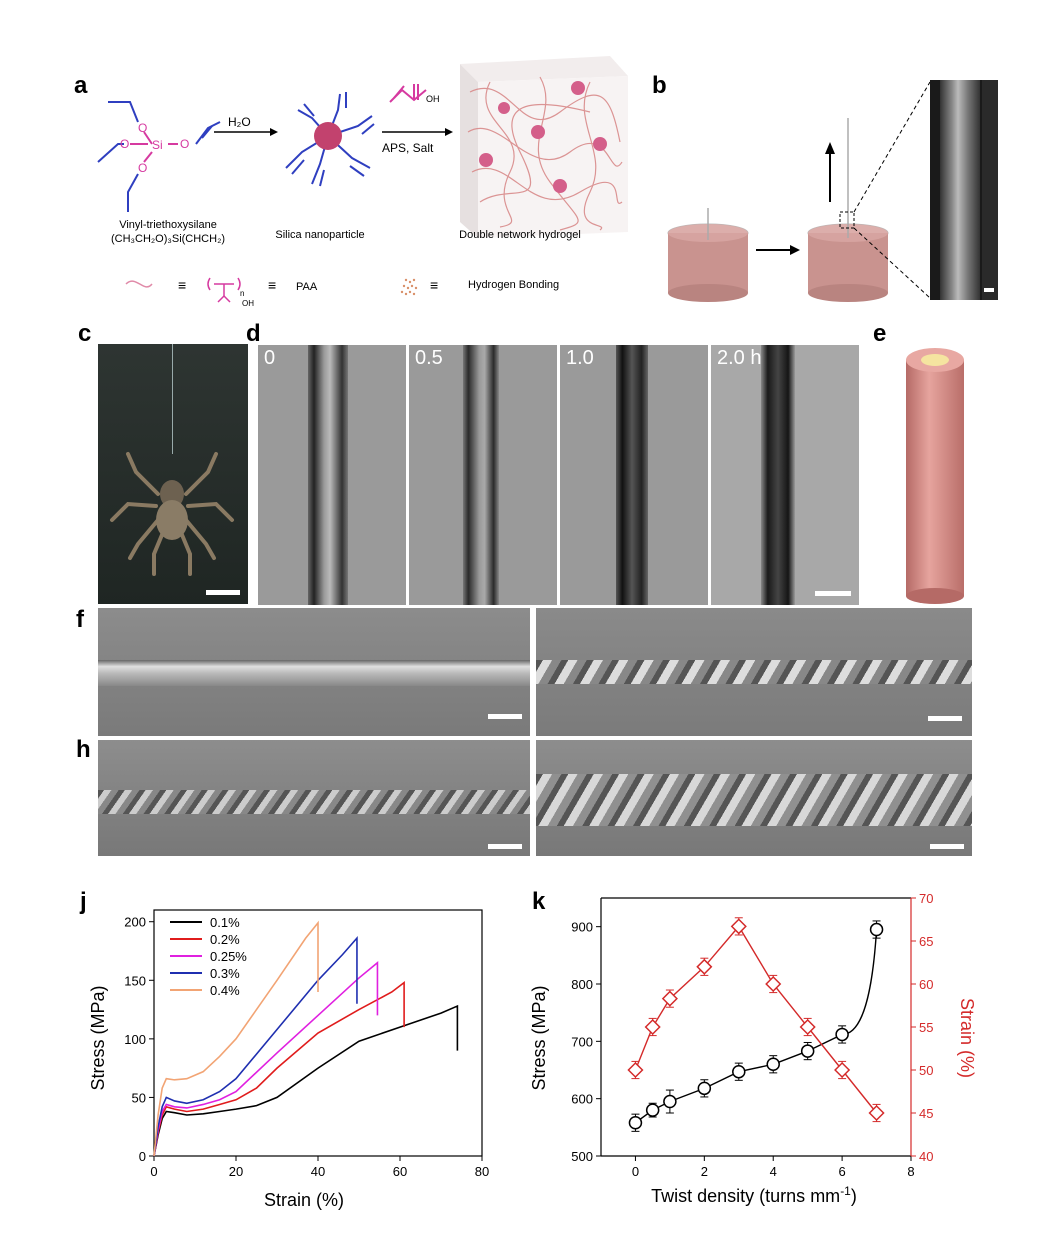 This screenshot has height=1244, width=1040. I want to click on x-axis-label: Twist density (turns mm-1), so click(754, 1195).